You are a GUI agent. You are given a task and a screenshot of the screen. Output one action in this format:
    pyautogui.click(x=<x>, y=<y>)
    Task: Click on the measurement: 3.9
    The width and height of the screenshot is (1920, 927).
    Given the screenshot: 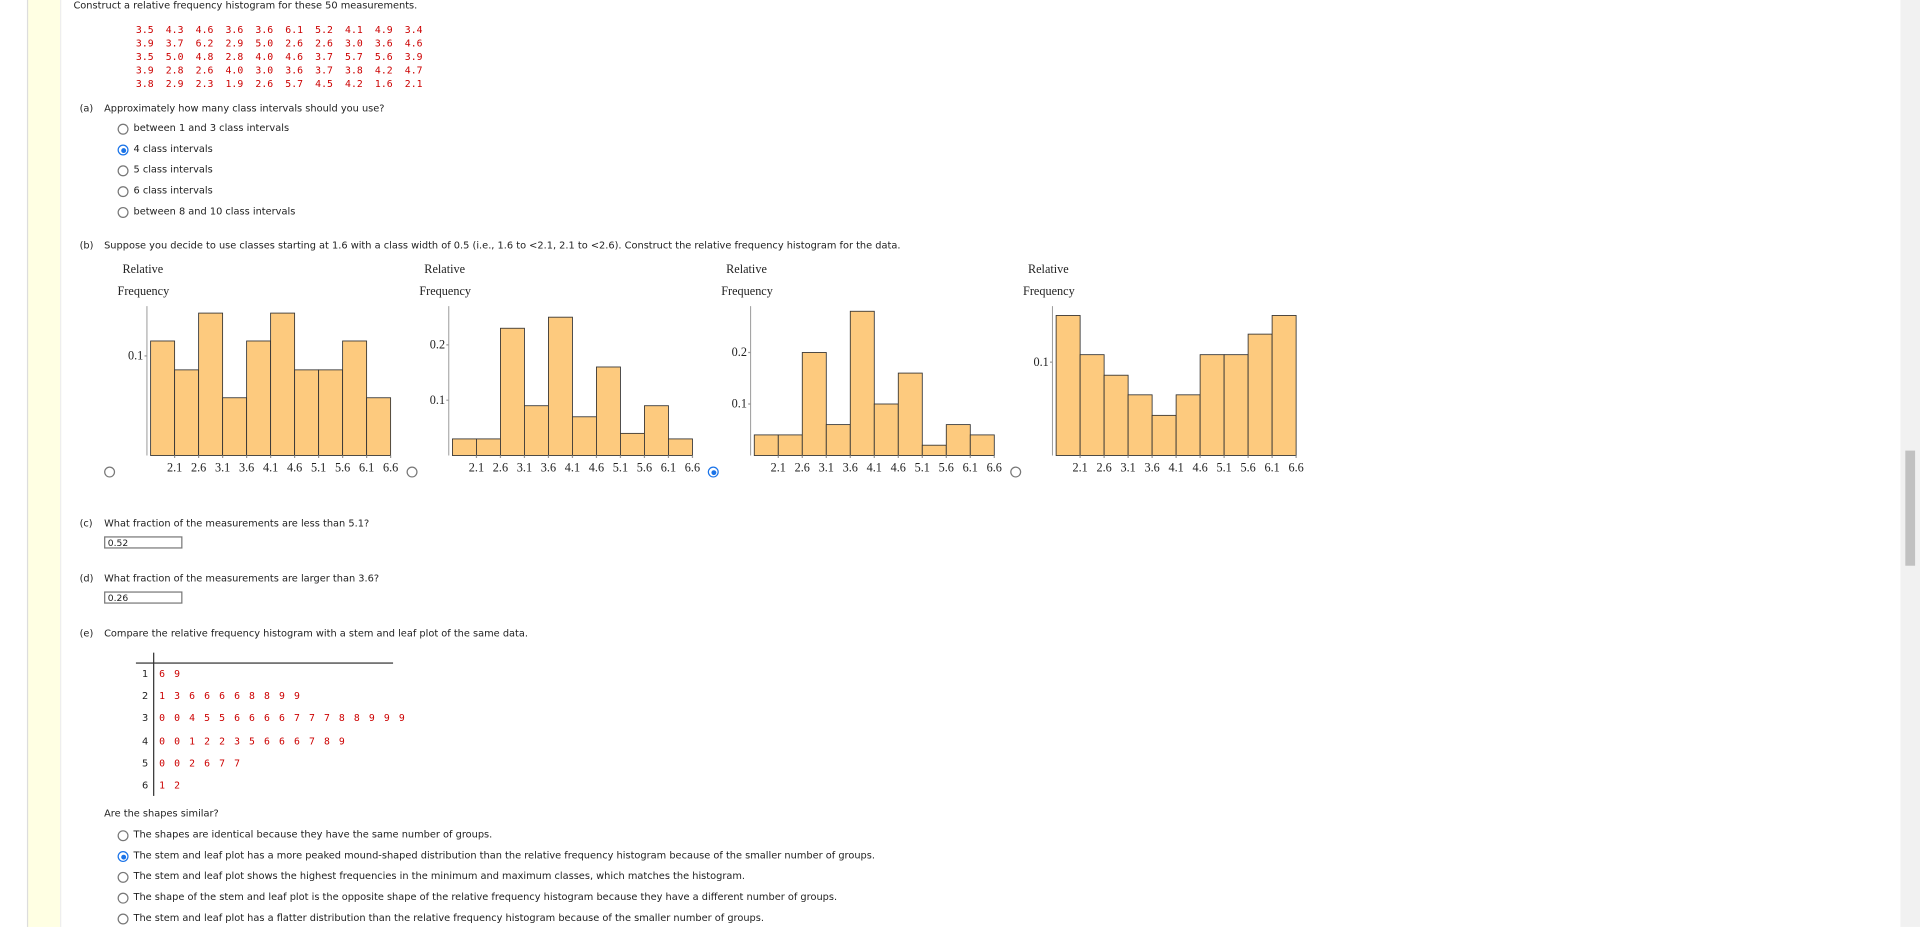 What is the action you would take?
    pyautogui.click(x=144, y=43)
    